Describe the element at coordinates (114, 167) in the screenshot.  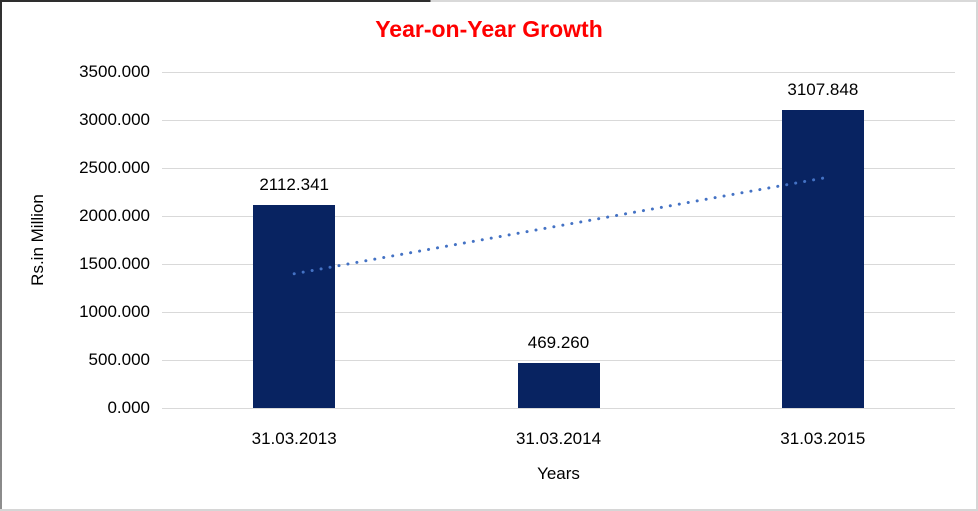
I see `y-axis-tick-label: 2500.000` at that location.